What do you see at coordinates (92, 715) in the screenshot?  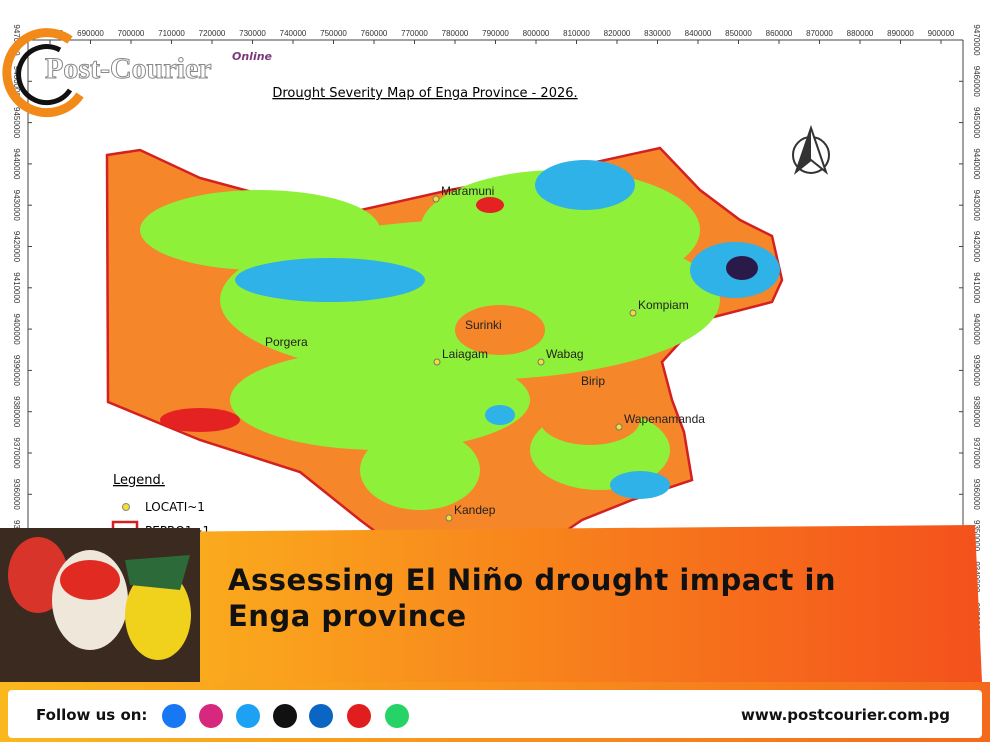 I see `follow-label: Follow us on:` at bounding box center [92, 715].